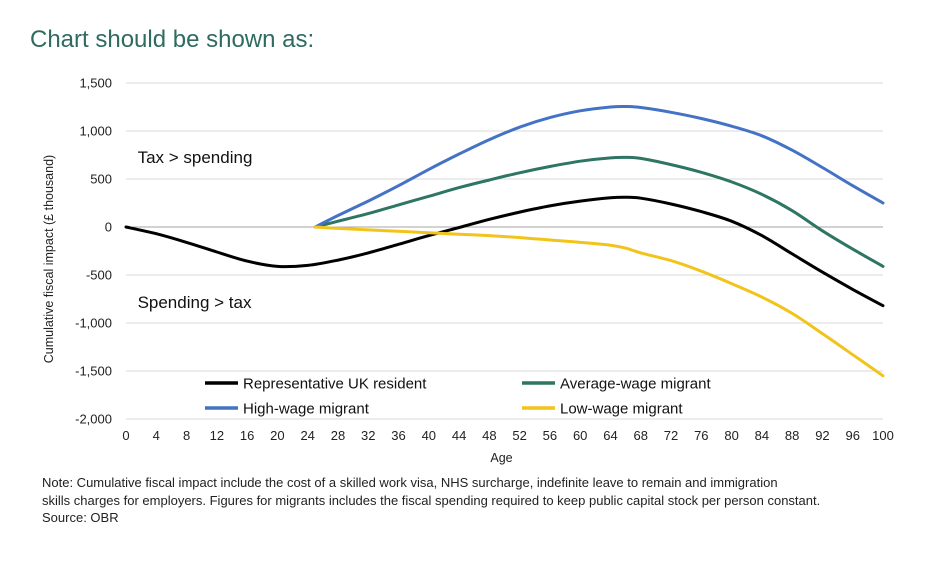 This screenshot has height=565, width=940. Describe the element at coordinates (49, 259) in the screenshot. I see `y-axis-title: Cumulative fiscal impact (£ thousand)` at that location.